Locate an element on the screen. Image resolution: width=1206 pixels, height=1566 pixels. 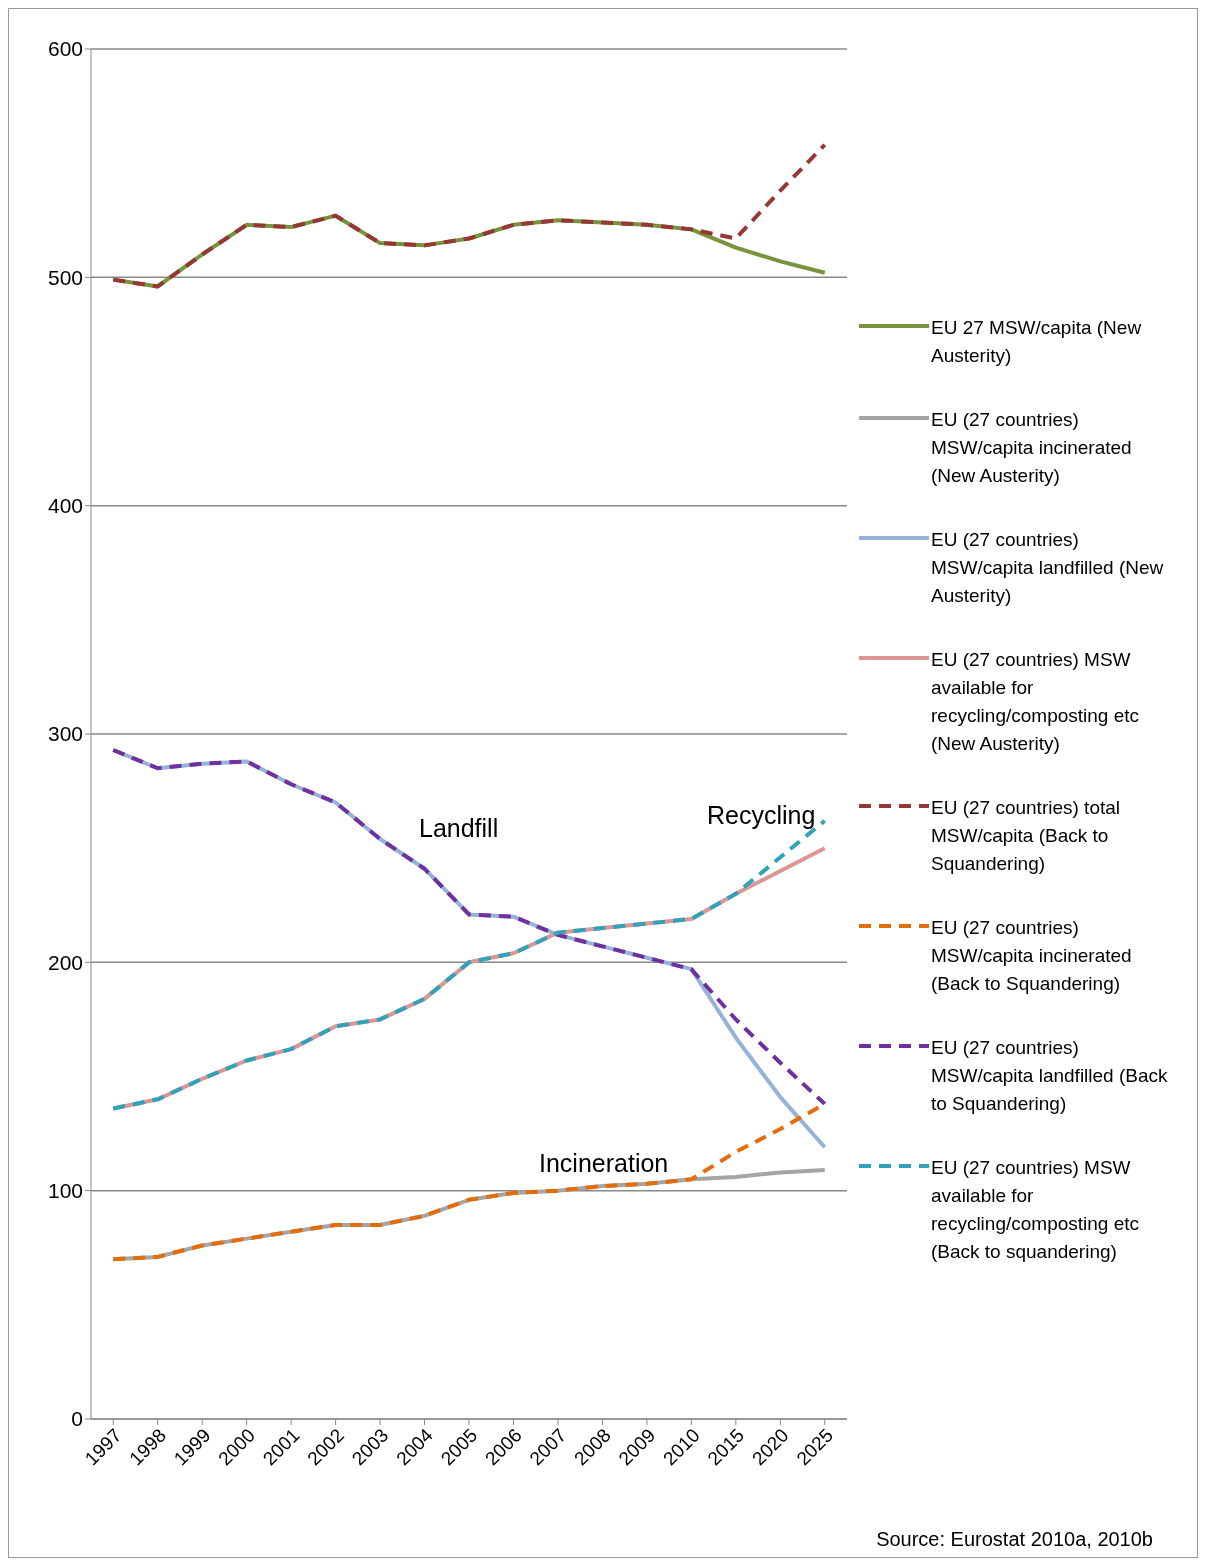
y-tick-label: 400 is located at coordinates (65, 506).